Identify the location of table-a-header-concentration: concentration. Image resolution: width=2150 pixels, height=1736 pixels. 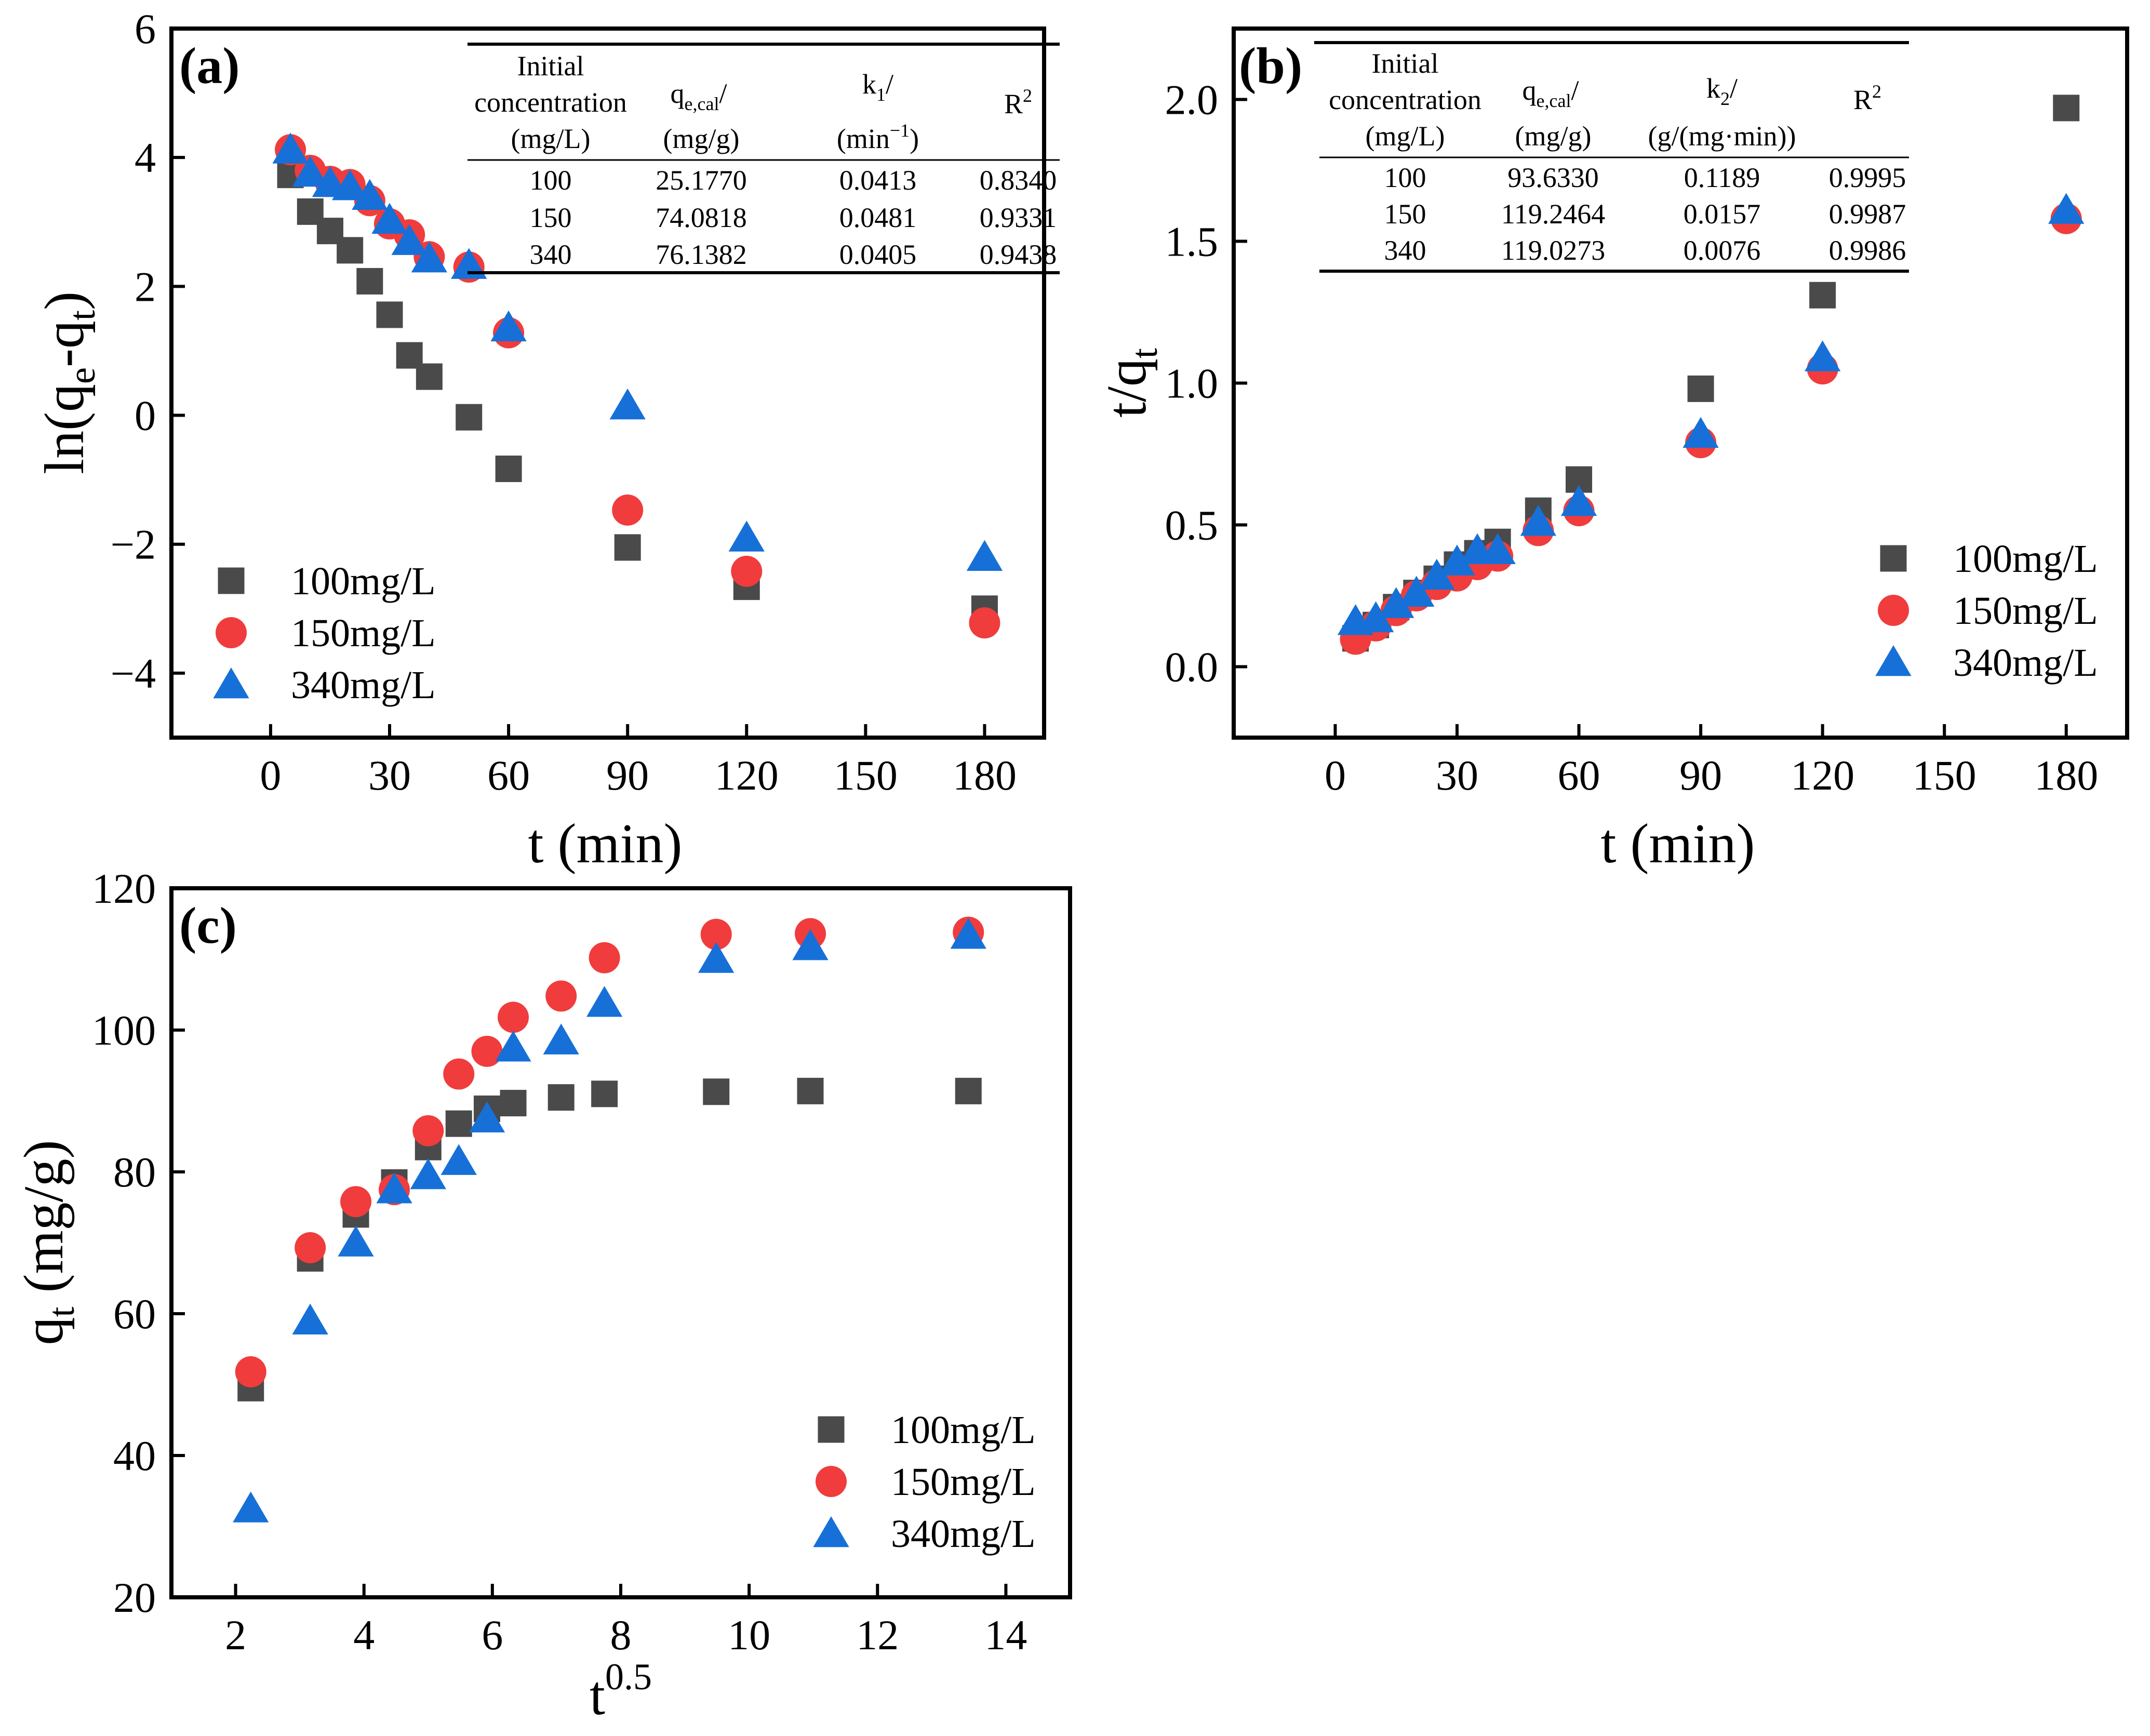
(550, 102).